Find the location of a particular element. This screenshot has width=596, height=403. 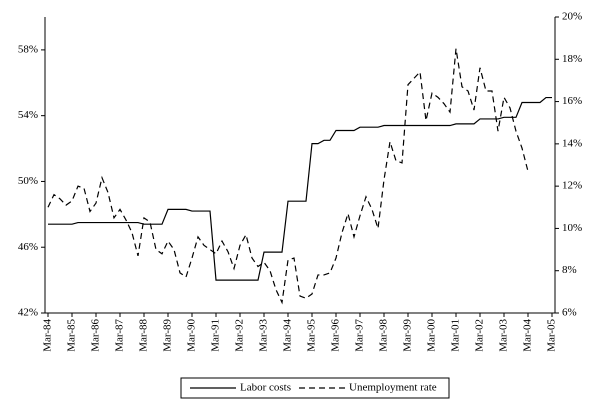

x-tick-label: Mar-98 is located at coordinates (384, 335).